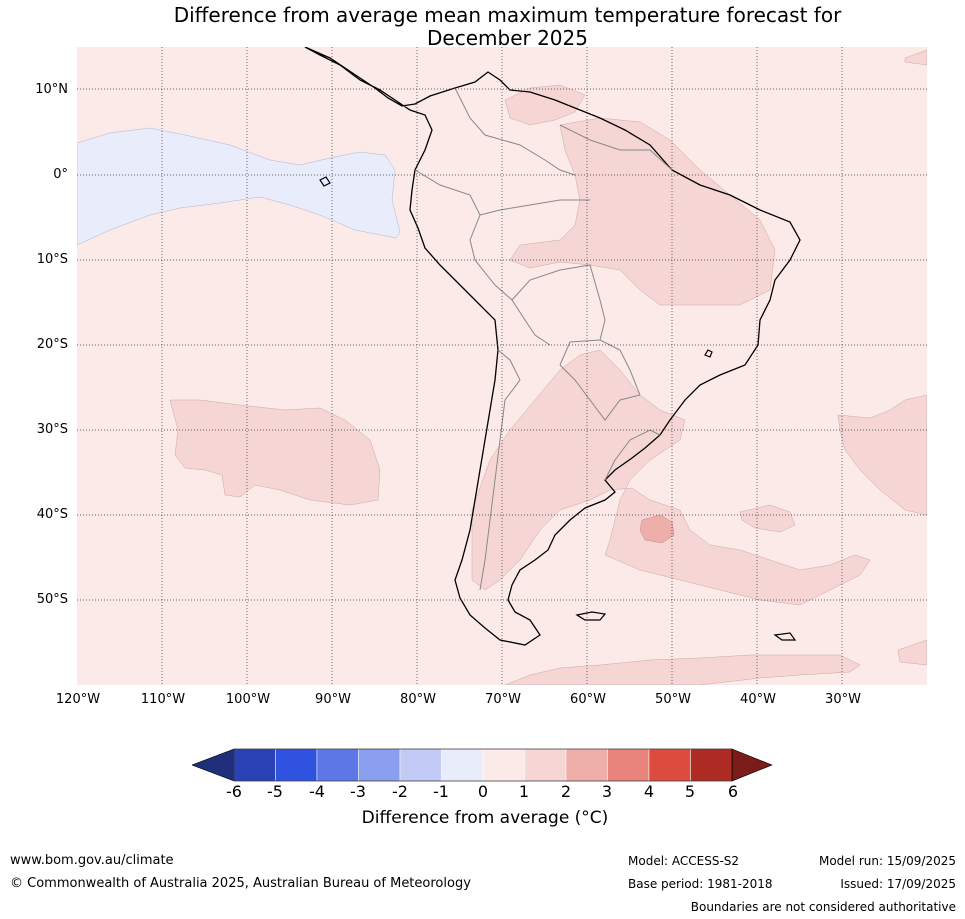 The width and height of the screenshot is (965, 919). What do you see at coordinates (690, 791) in the screenshot?
I see `colorbar-tick: 5` at bounding box center [690, 791].